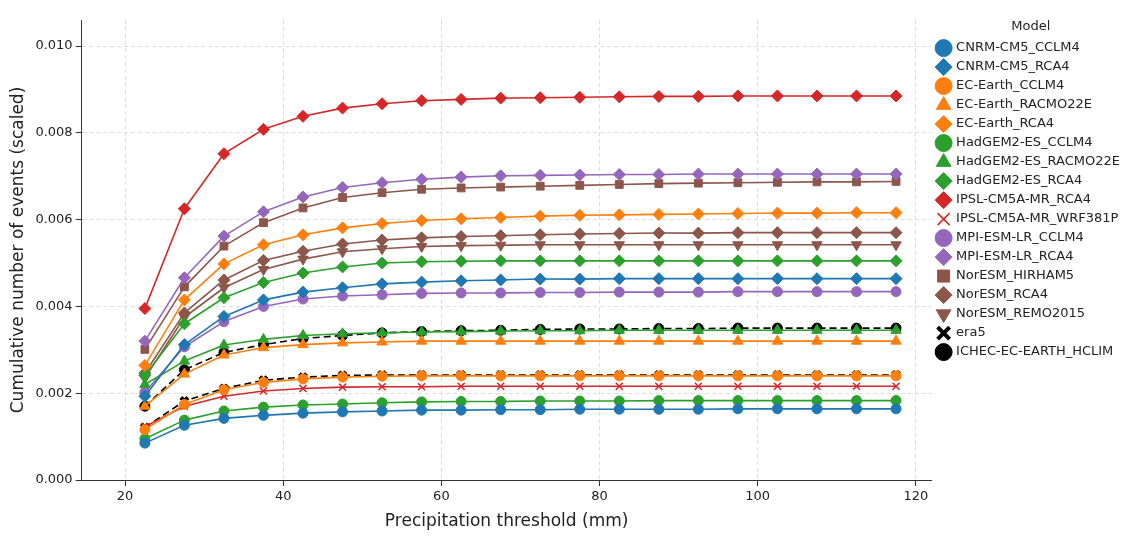 The width and height of the screenshot is (1140, 540). I want to click on legend-label: NorESM_RCA4, so click(1002, 294).